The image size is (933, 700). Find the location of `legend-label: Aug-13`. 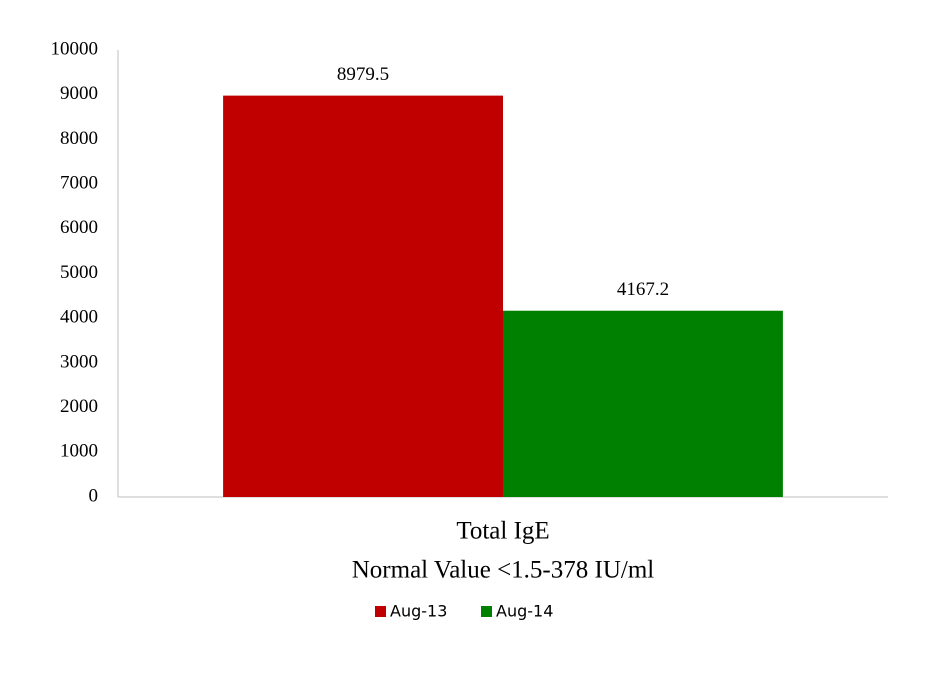

legend-label: Aug-13 is located at coordinates (418, 611).